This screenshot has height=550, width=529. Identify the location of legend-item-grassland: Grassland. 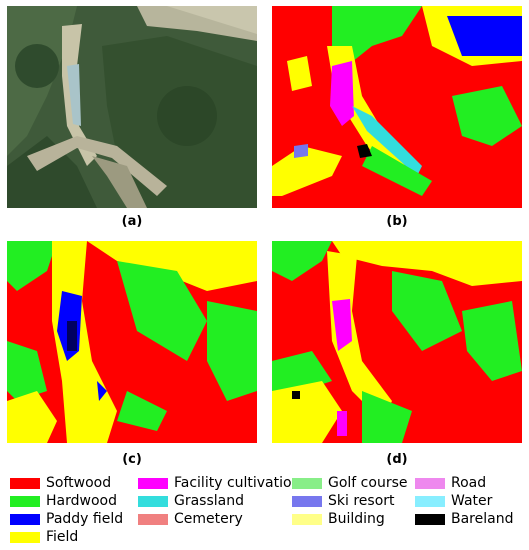
(191, 501).